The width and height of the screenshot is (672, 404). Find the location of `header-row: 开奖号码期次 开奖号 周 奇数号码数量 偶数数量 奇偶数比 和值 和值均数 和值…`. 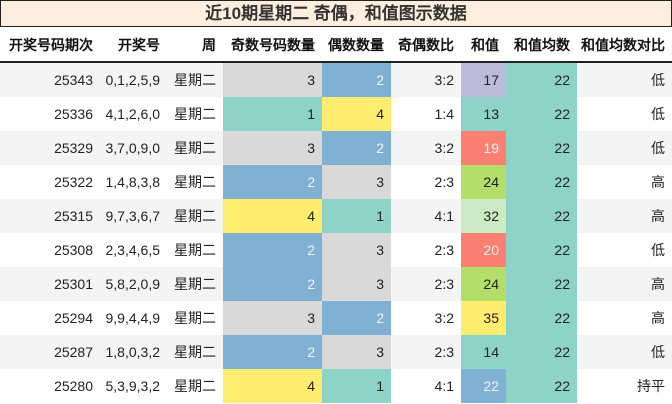

header-row: 开奖号码期次 开奖号 周 奇数号码数量 偶数数量 奇偶数比 和值 和值均数 和值… is located at coordinates (336, 45).